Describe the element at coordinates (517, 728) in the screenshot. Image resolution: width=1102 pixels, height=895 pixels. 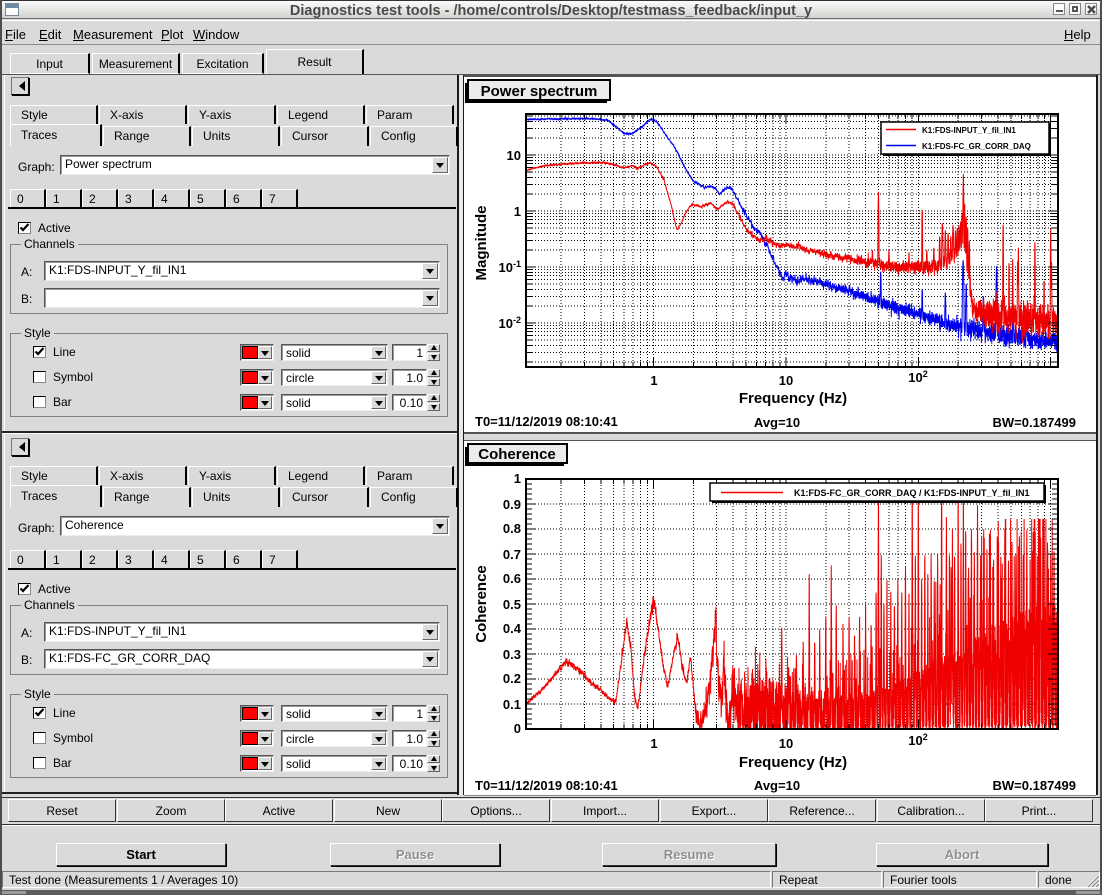
I see `svg-text: 0` at that location.